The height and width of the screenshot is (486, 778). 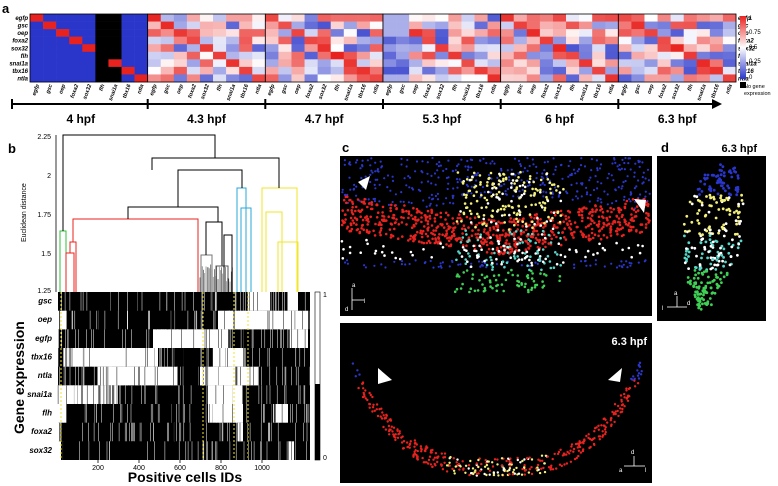 What do you see at coordinates (18, 64) in the screenshot?
I see `heatmap-row-label-left: snai1a` at bounding box center [18, 64].